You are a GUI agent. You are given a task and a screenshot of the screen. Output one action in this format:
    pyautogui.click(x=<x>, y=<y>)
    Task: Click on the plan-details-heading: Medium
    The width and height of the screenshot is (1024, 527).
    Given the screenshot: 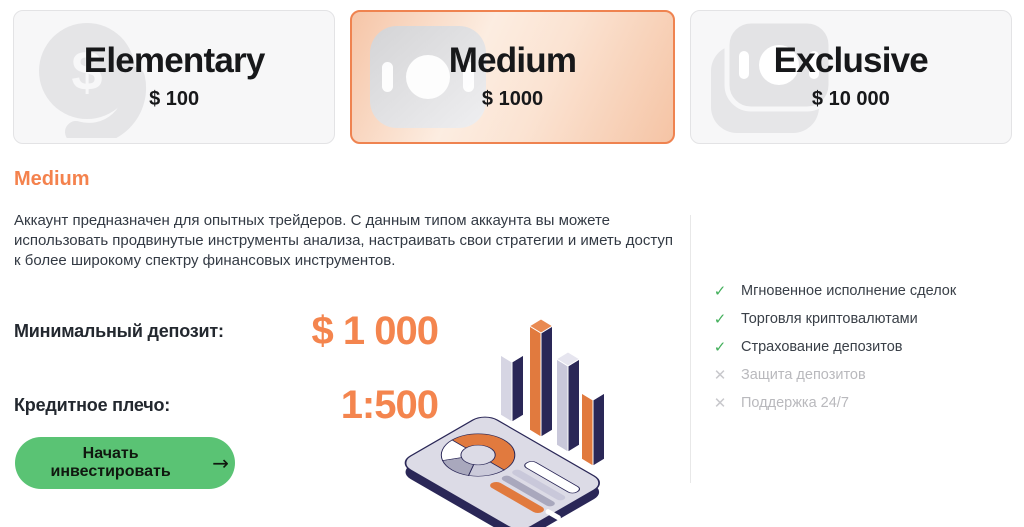 What is the action you would take?
    pyautogui.click(x=52, y=179)
    